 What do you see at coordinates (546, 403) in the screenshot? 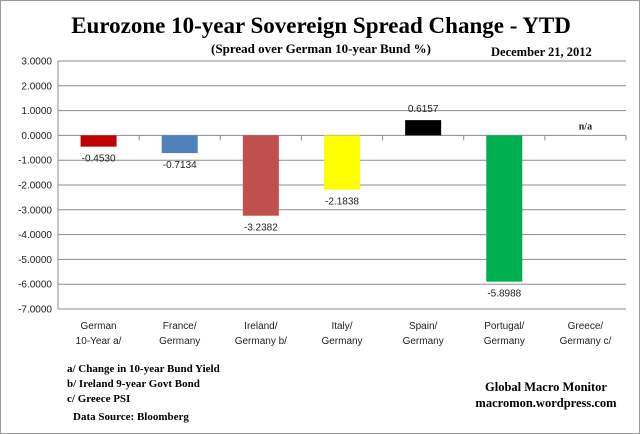
I see `brand-url: macromon.wordpress.com` at bounding box center [546, 403].